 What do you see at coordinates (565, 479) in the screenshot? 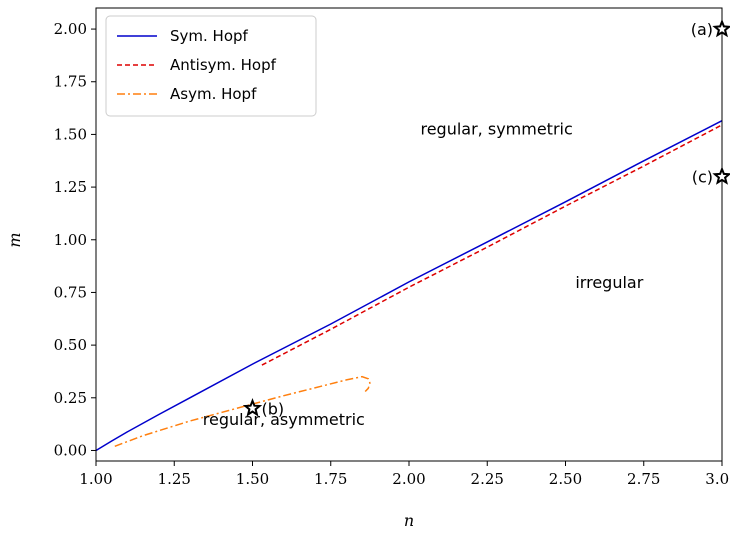
I see `x-tick-label: 2.50` at bounding box center [565, 479].